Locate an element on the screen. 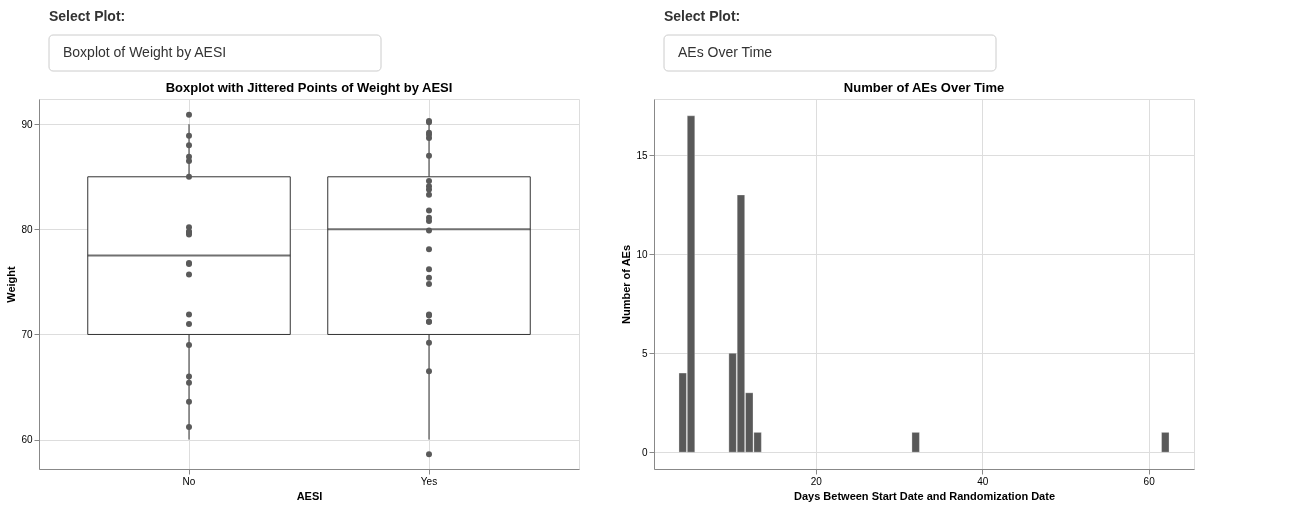  x-tick-label: Yes is located at coordinates (429, 481).